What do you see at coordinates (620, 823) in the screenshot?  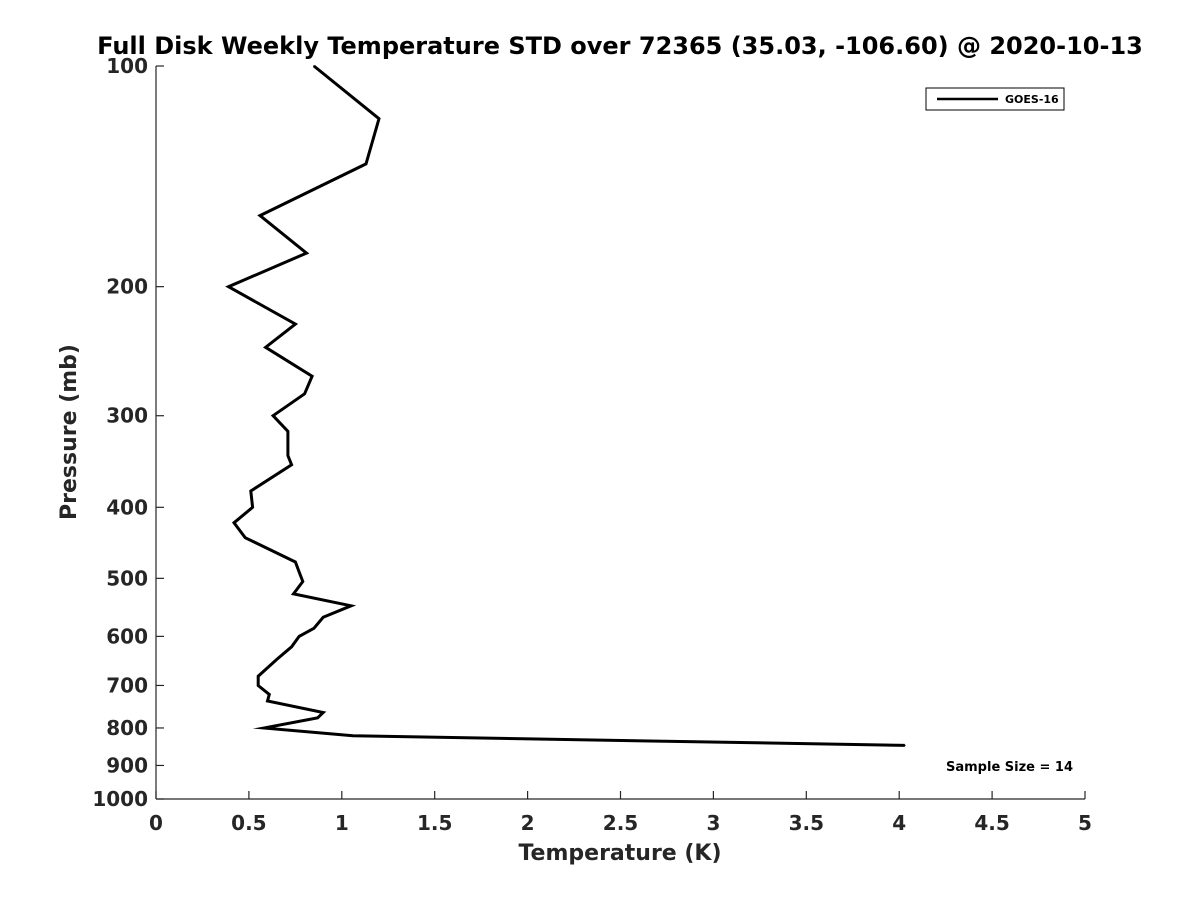 I see `x-tick-label: 2.5` at bounding box center [620, 823].